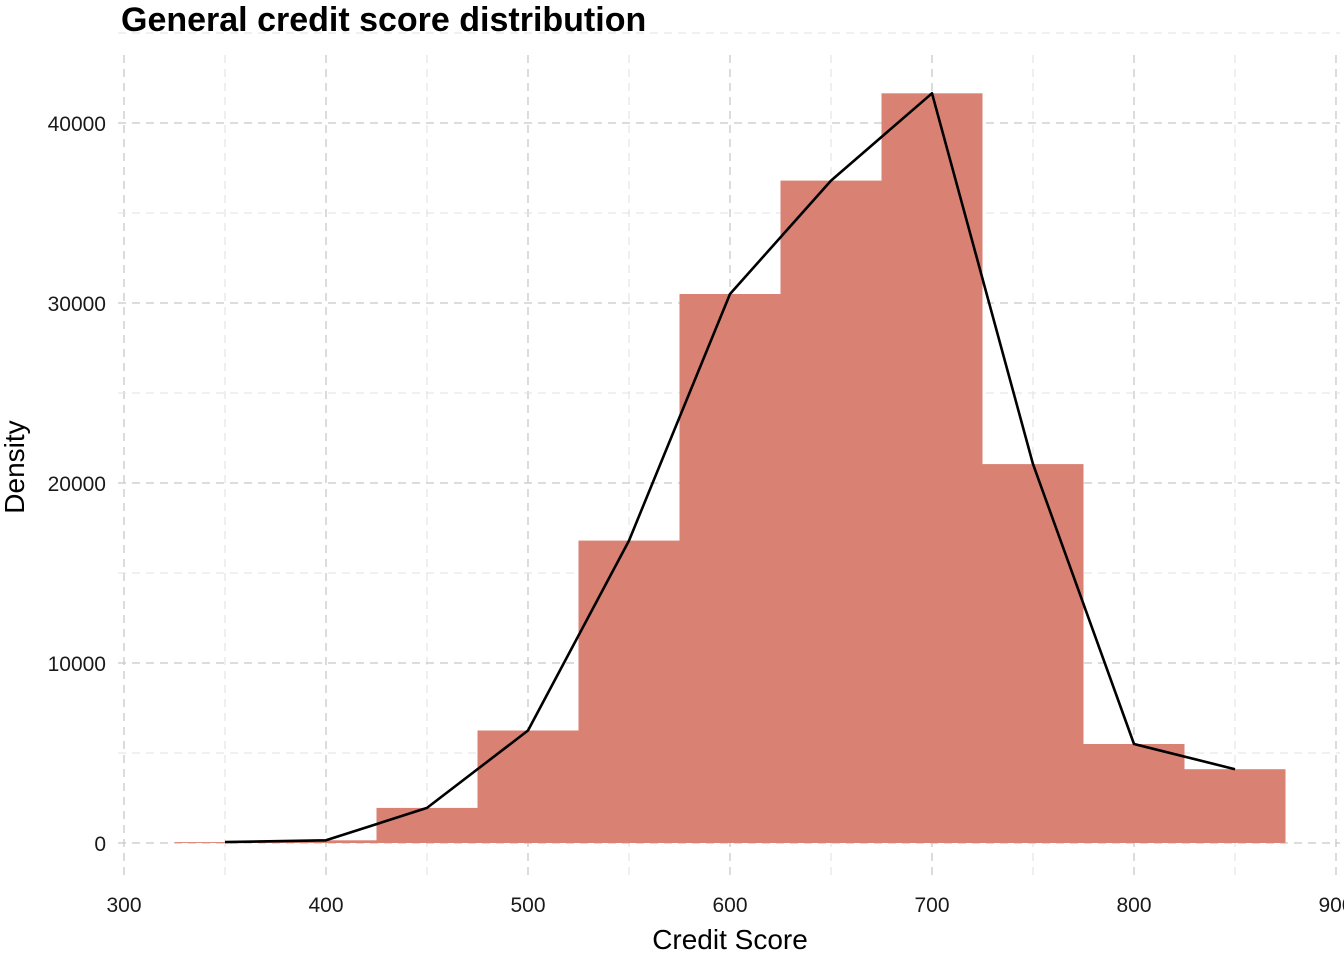  I want to click on y-axis-title: Density, so click(15, 466).